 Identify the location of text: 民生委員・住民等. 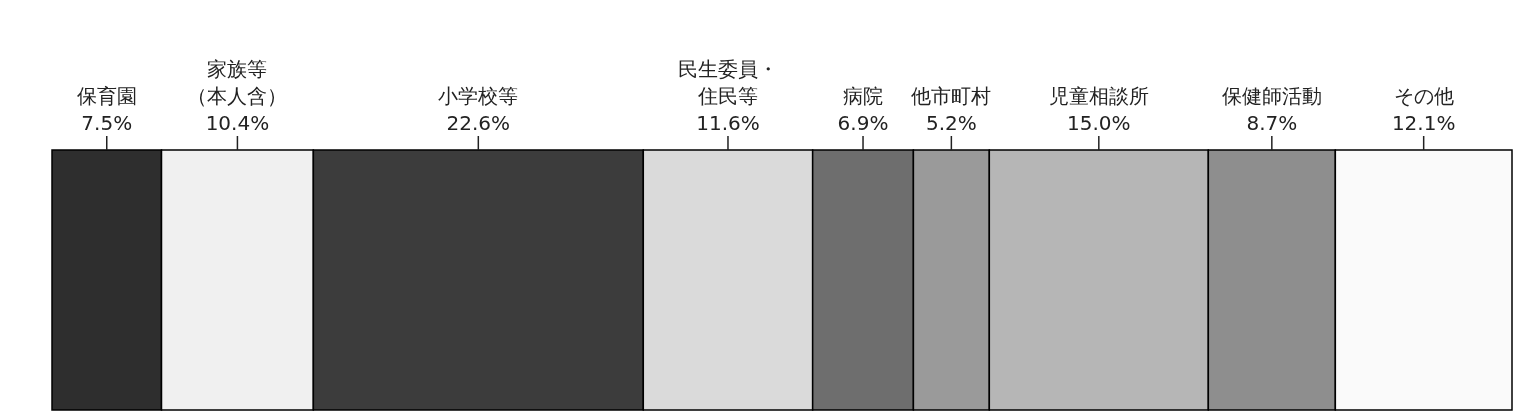
(727, 82).